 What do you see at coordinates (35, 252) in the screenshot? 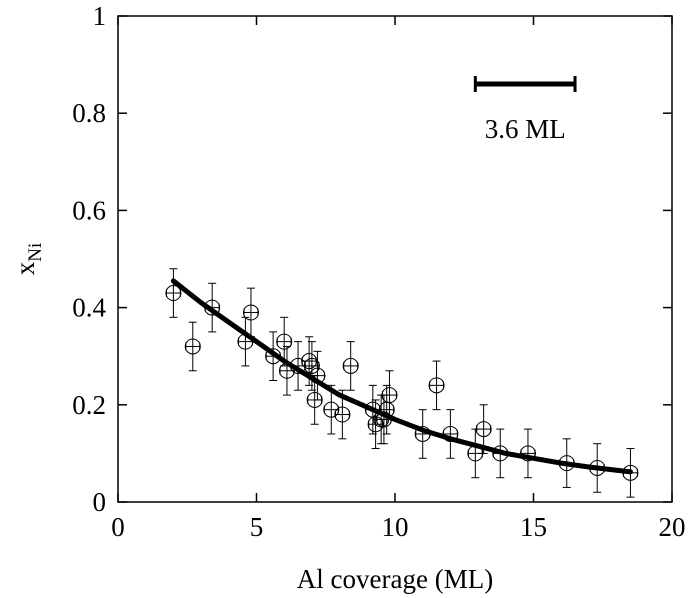
I see `y-axis-title-subscript: Ni` at bounding box center [35, 252].